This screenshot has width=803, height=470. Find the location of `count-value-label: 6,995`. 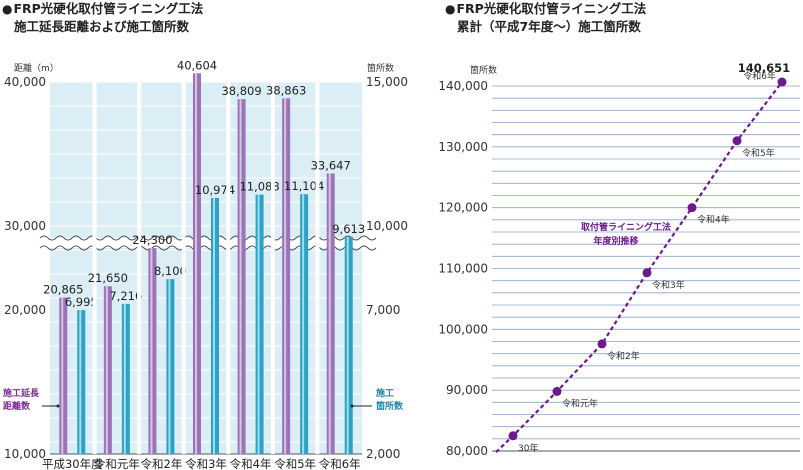

count-value-label: 6,995 is located at coordinates (81, 302).